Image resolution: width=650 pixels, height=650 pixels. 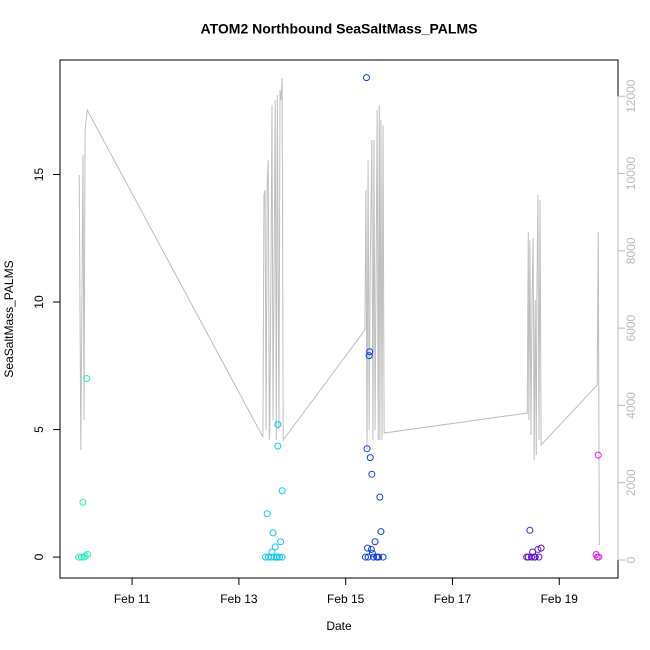 What do you see at coordinates (631, 174) in the screenshot?
I see `y2-tick-label: 10000` at bounding box center [631, 174].